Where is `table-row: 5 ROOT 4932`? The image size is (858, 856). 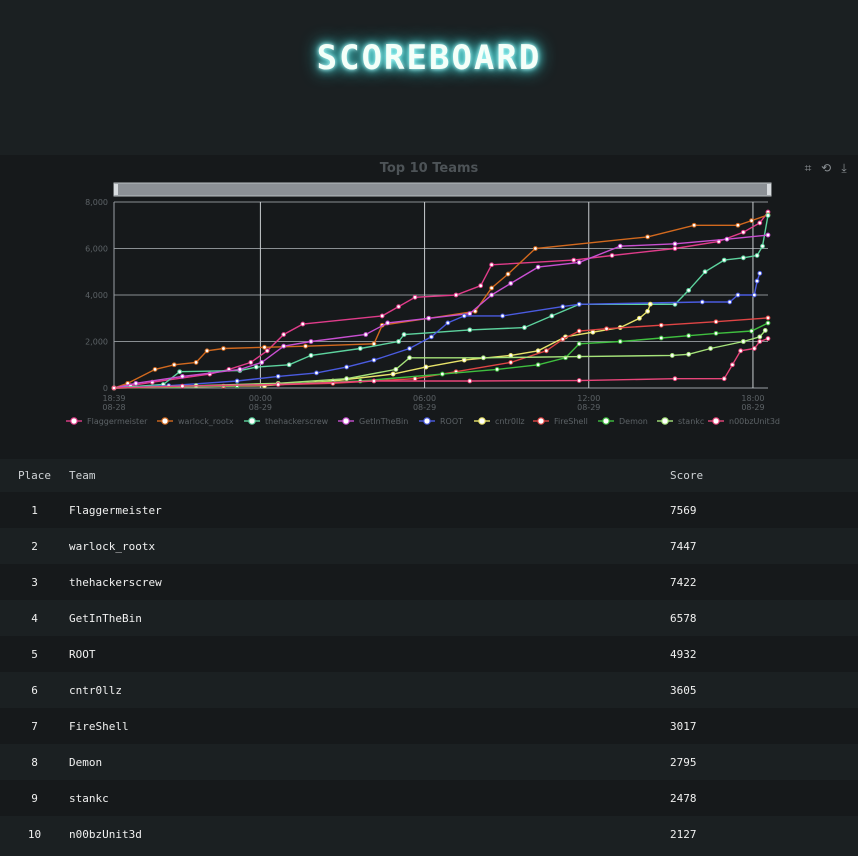
table-row: 5 ROOT 4932 is located at coordinates (429, 654).